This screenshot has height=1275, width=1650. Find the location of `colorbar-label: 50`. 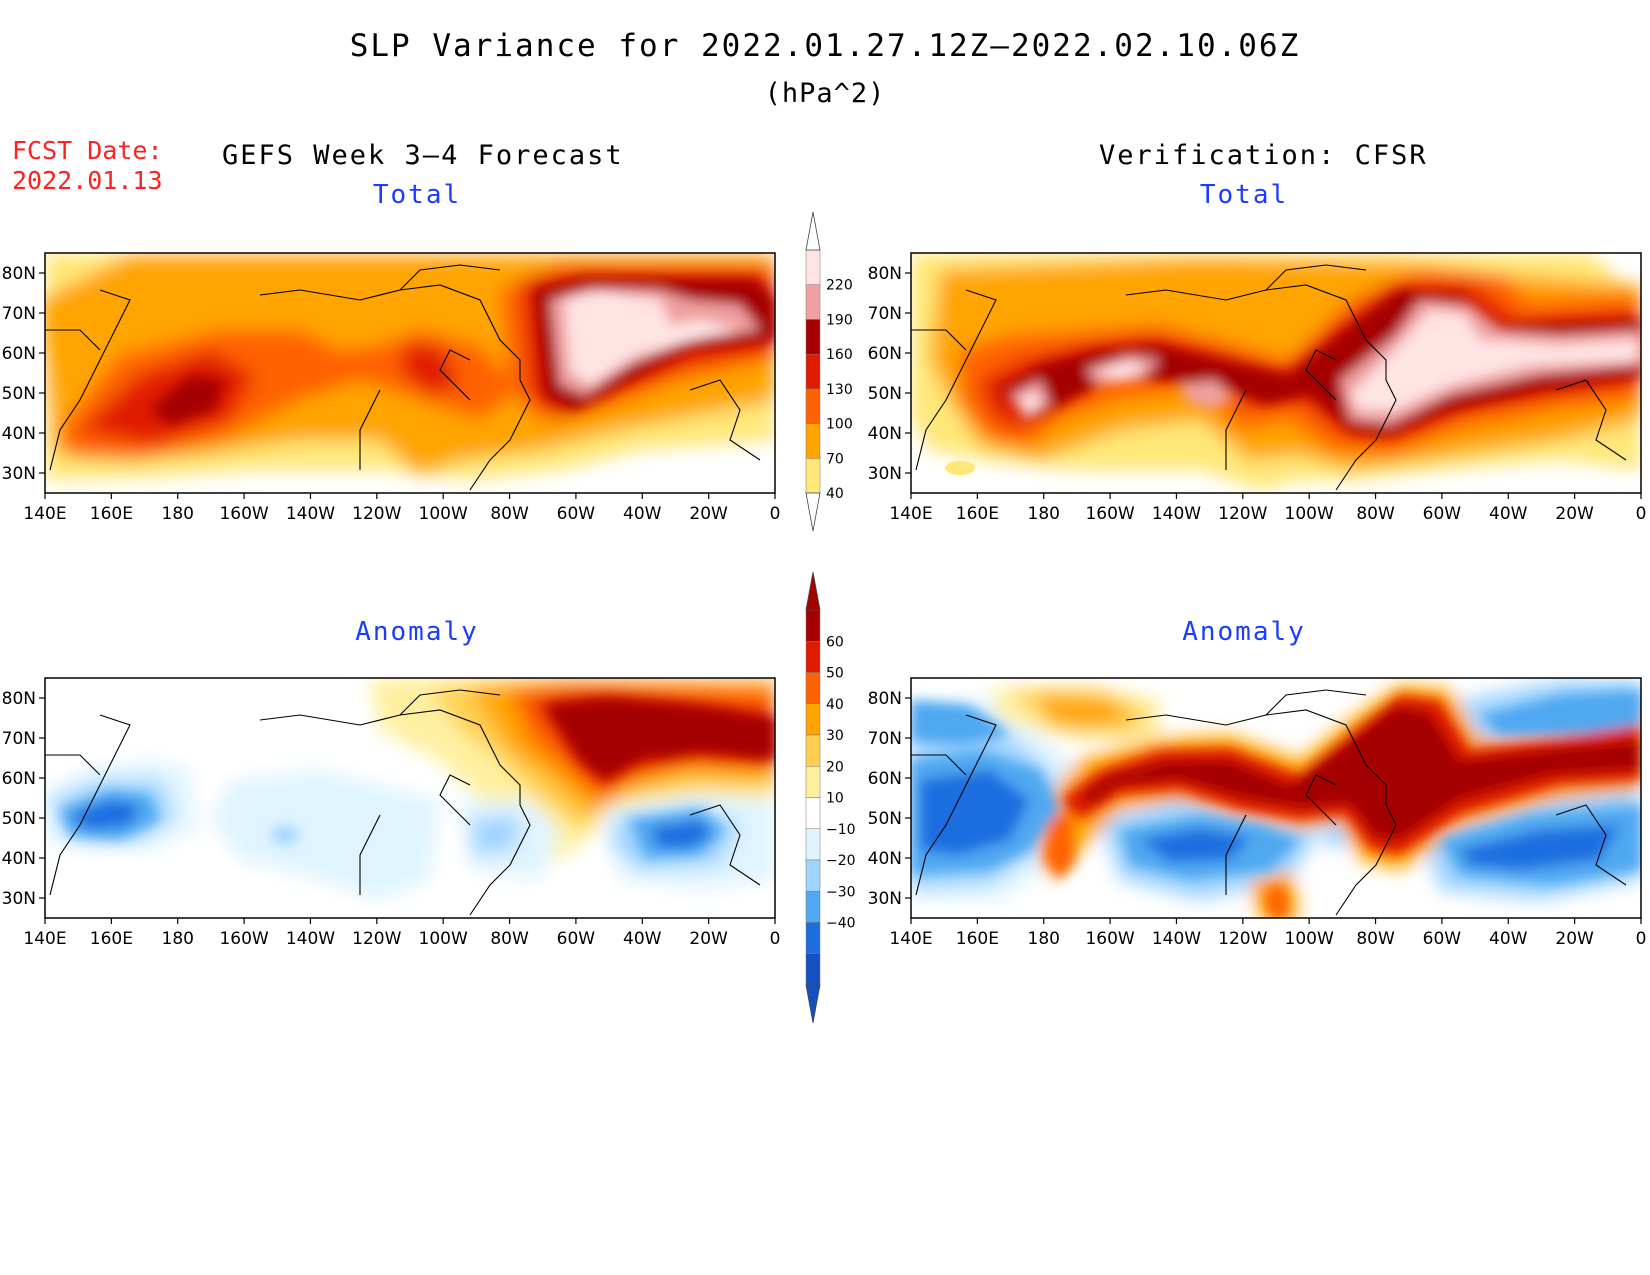

colorbar-label: 50 is located at coordinates (835, 674).